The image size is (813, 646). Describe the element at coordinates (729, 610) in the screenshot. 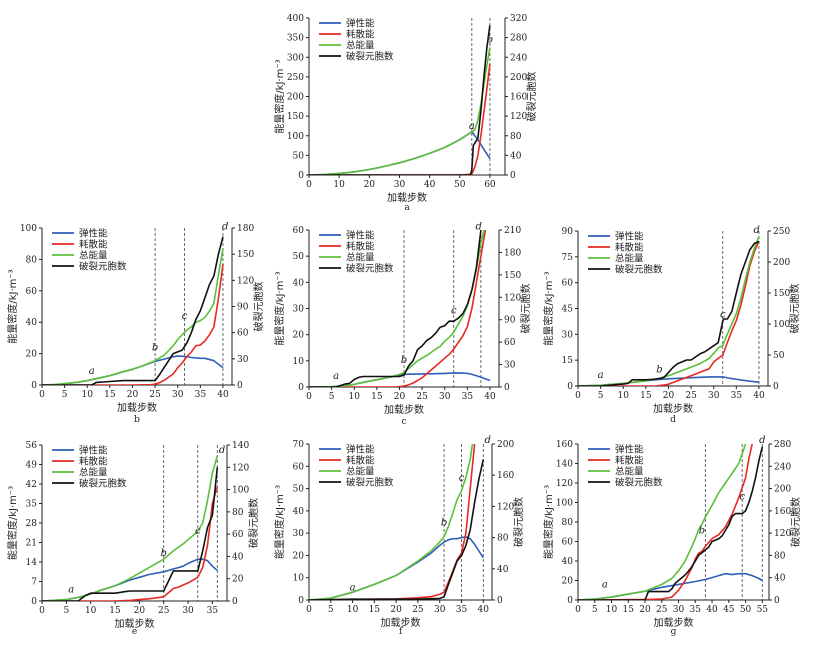

I see `x-tick-label: 45` at that location.